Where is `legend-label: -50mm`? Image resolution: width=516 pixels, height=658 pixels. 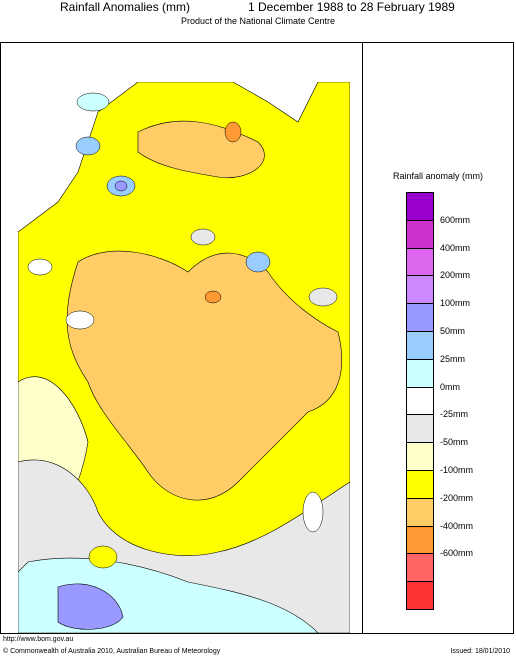
legend-label: -50mm is located at coordinates (454, 442).